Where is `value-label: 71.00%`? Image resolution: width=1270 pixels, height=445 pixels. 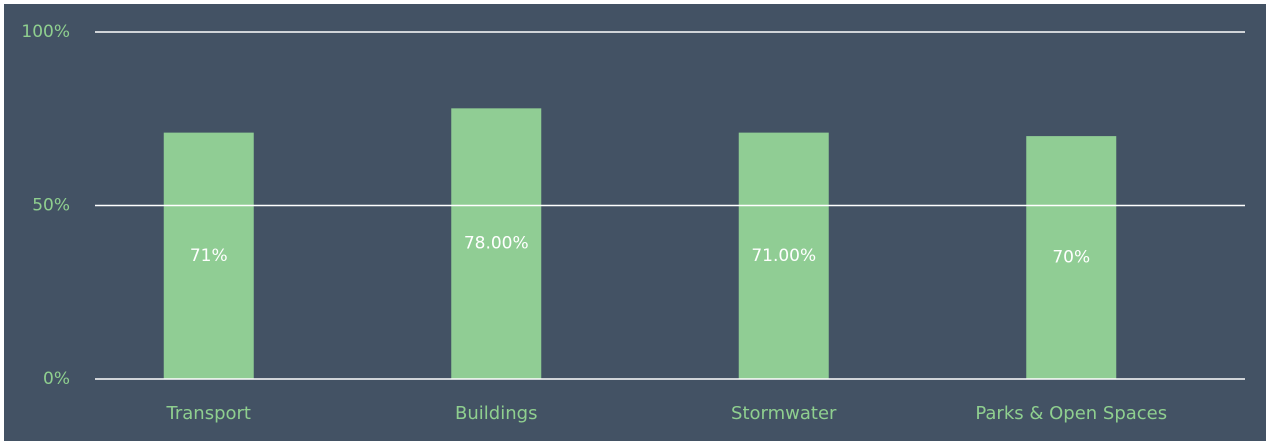 value-label: 71.00% is located at coordinates (783, 256).